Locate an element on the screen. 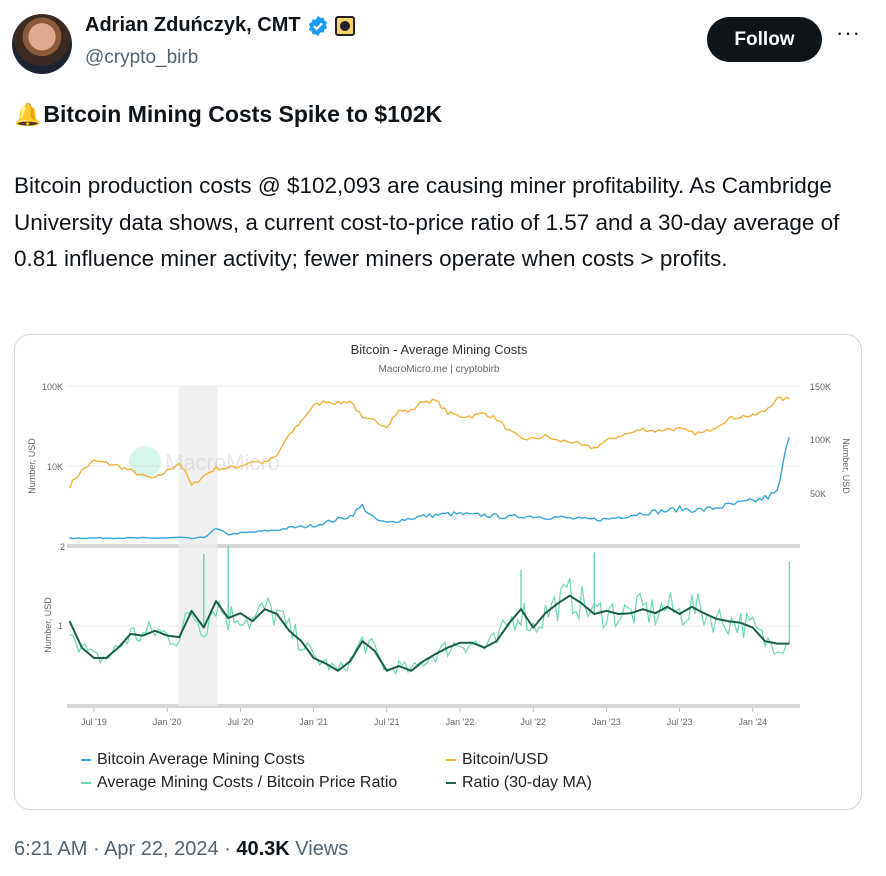 This screenshot has width=886, height=876. legend-item-ratio-ma: Ratio (30-day MA) is located at coordinates (519, 783).